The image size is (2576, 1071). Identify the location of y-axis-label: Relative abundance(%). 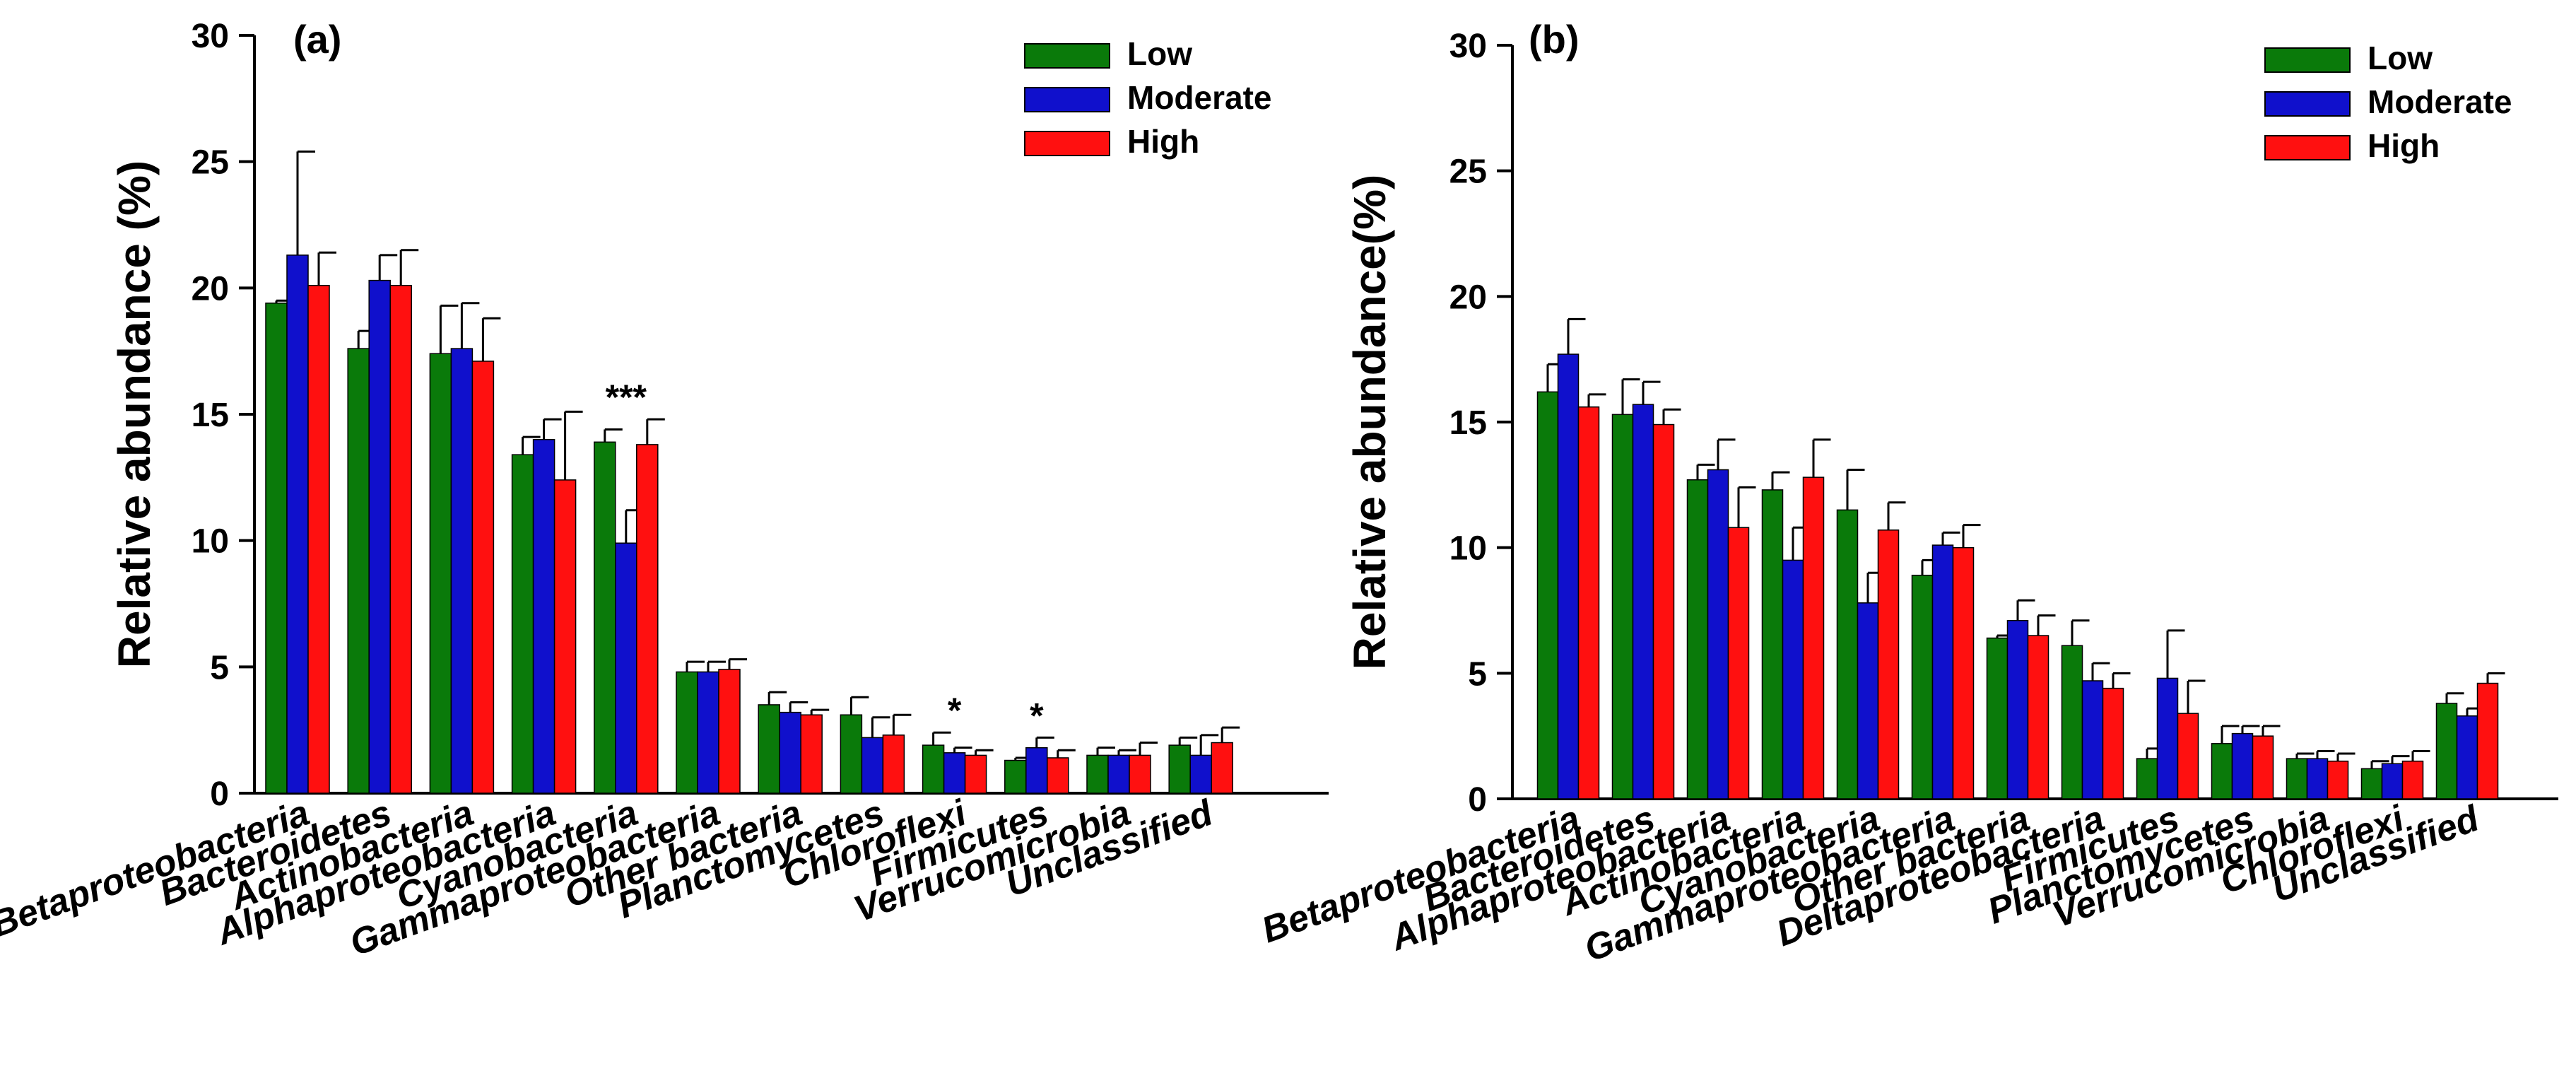
(1369, 422).